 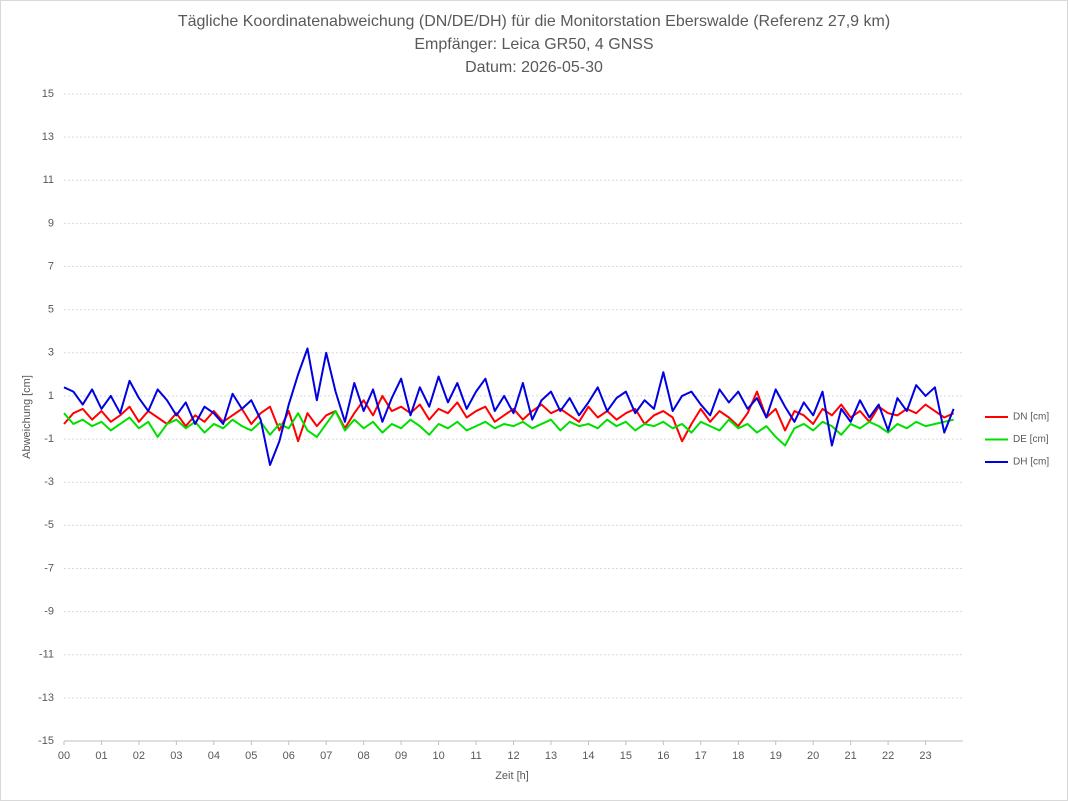 What do you see at coordinates (1031, 439) in the screenshot?
I see `legend-label: DE [cm]` at bounding box center [1031, 439].